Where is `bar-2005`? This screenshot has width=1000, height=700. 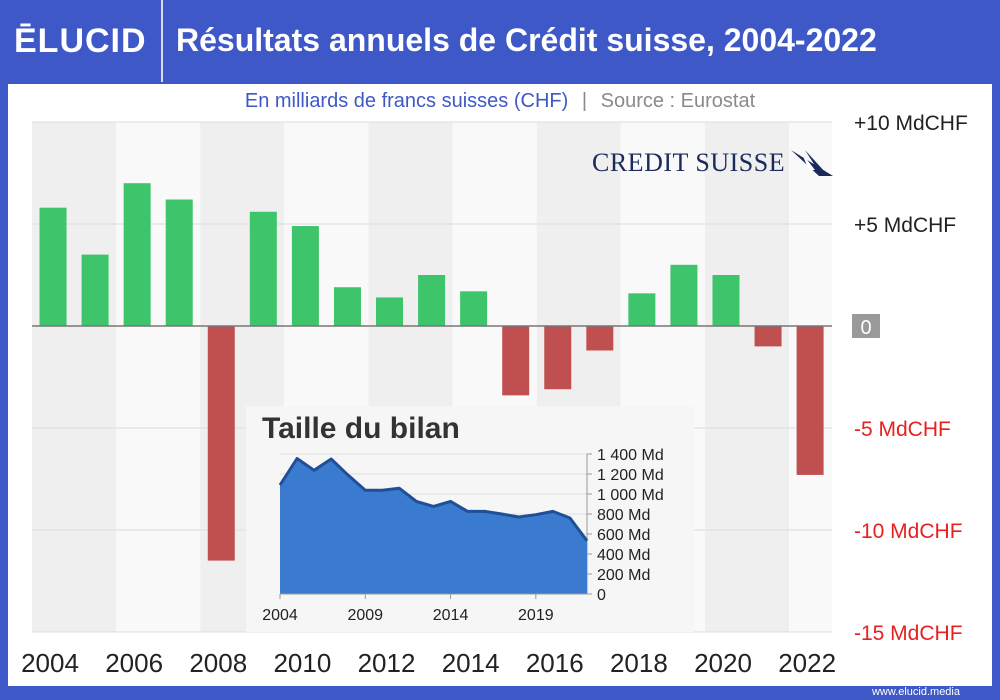 bar-2005 is located at coordinates (95, 290).